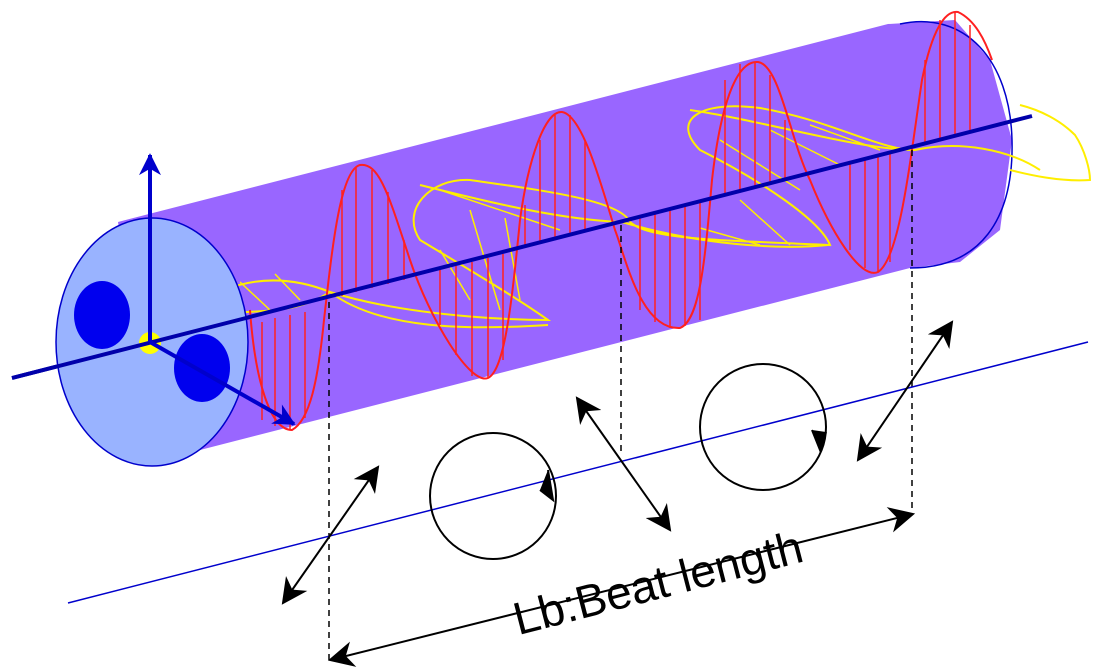 This screenshot has height=669, width=1096. What do you see at coordinates (621, 587) in the screenshot?
I see `beat-length-arrow` at bounding box center [621, 587].